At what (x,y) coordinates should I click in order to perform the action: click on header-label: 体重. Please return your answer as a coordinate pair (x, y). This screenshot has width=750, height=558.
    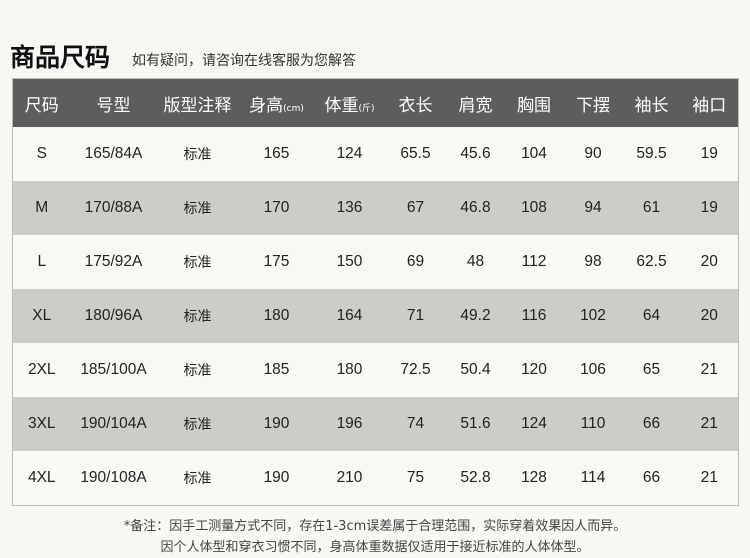
    Looking at the image, I should click on (341, 105).